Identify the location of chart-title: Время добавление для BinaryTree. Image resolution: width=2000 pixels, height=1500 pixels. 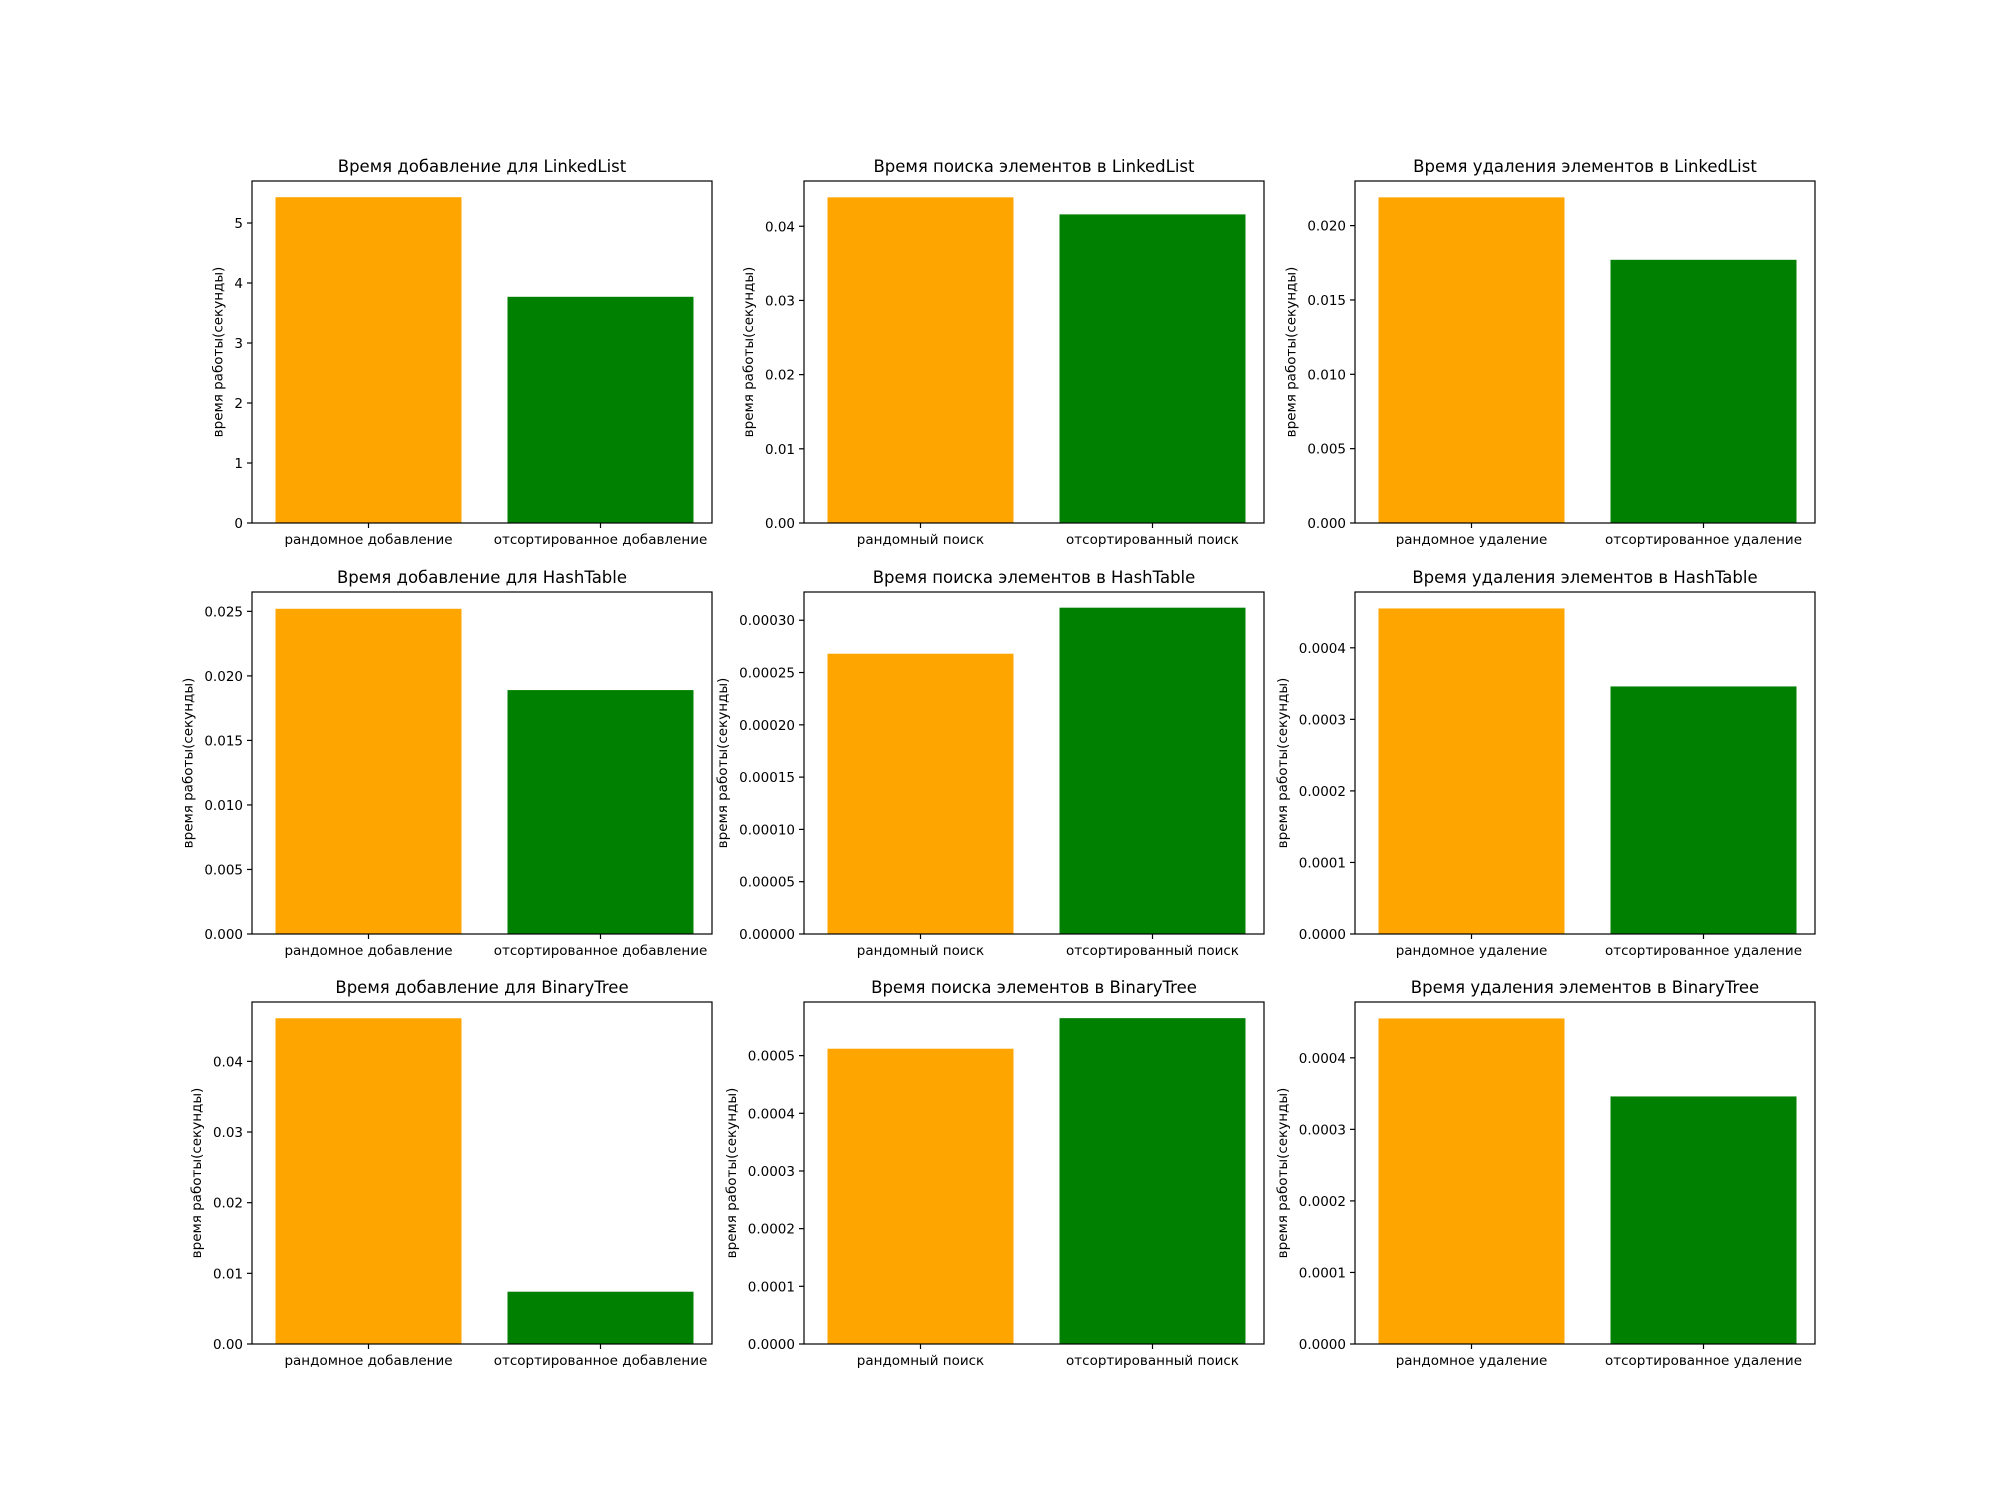
(481, 987).